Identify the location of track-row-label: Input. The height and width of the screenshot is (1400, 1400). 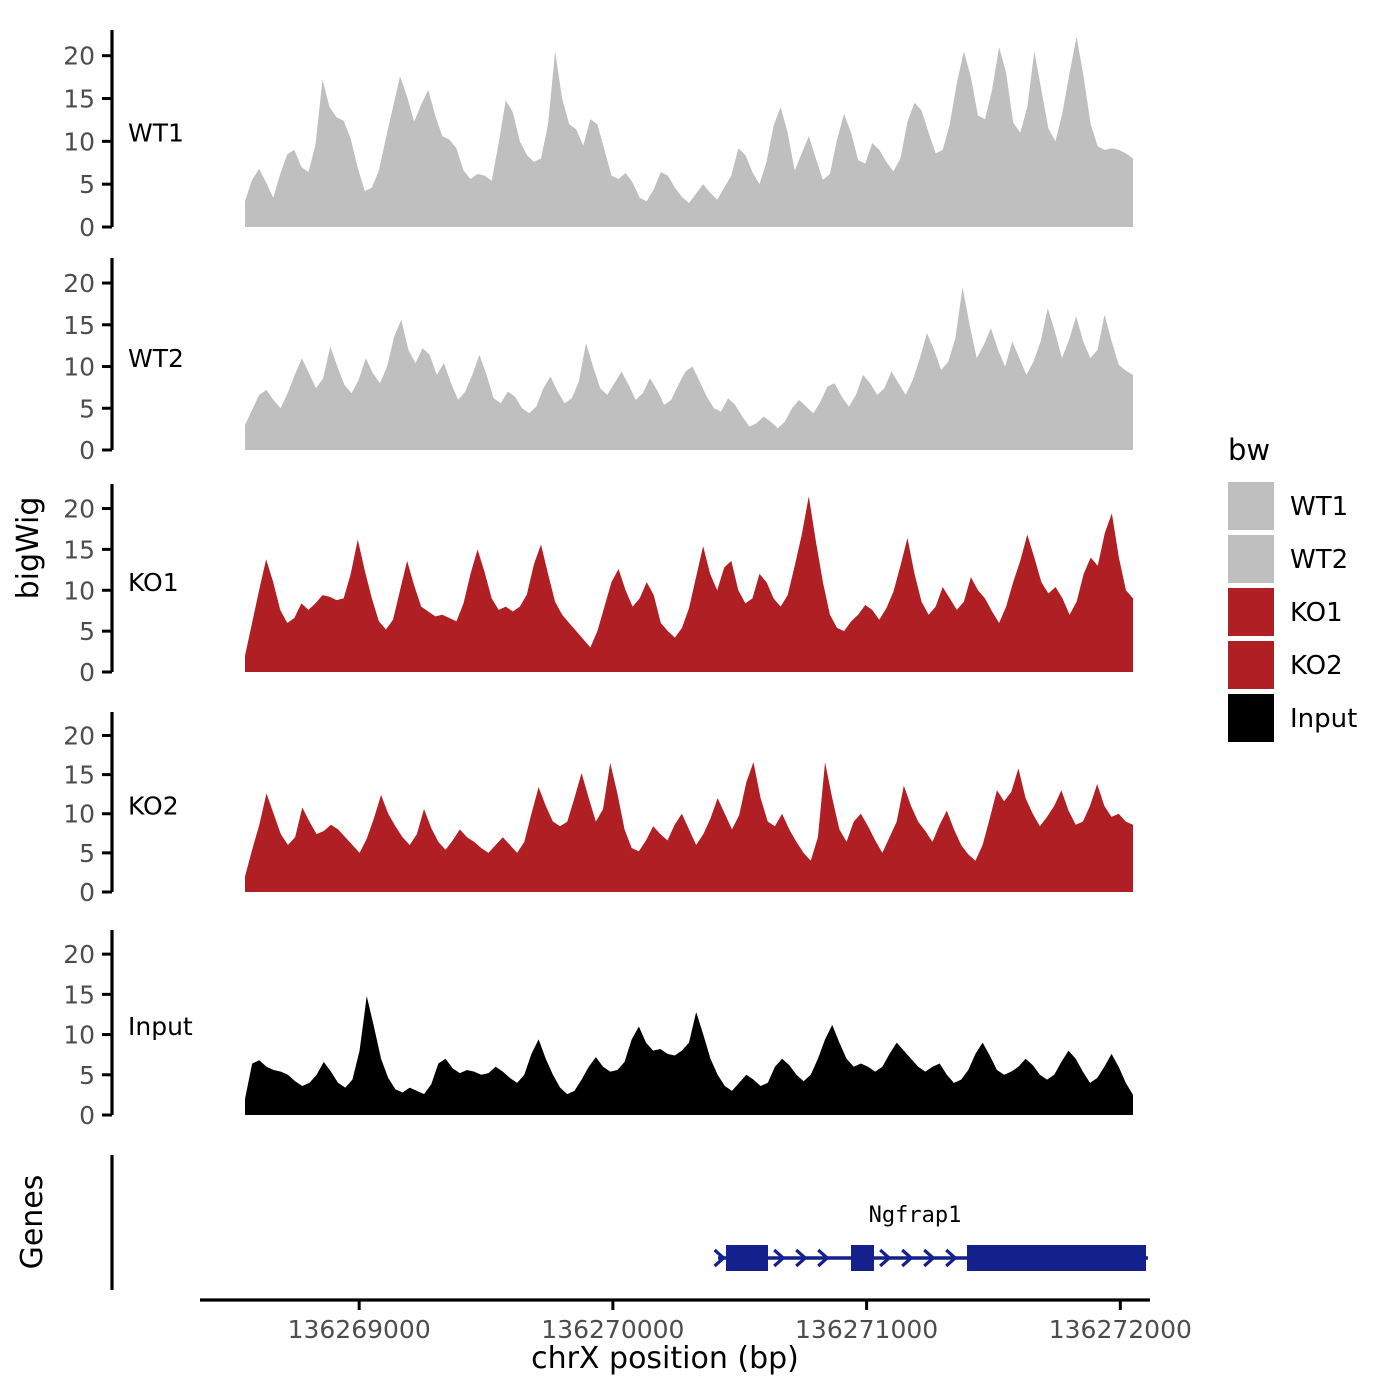
(160, 1026).